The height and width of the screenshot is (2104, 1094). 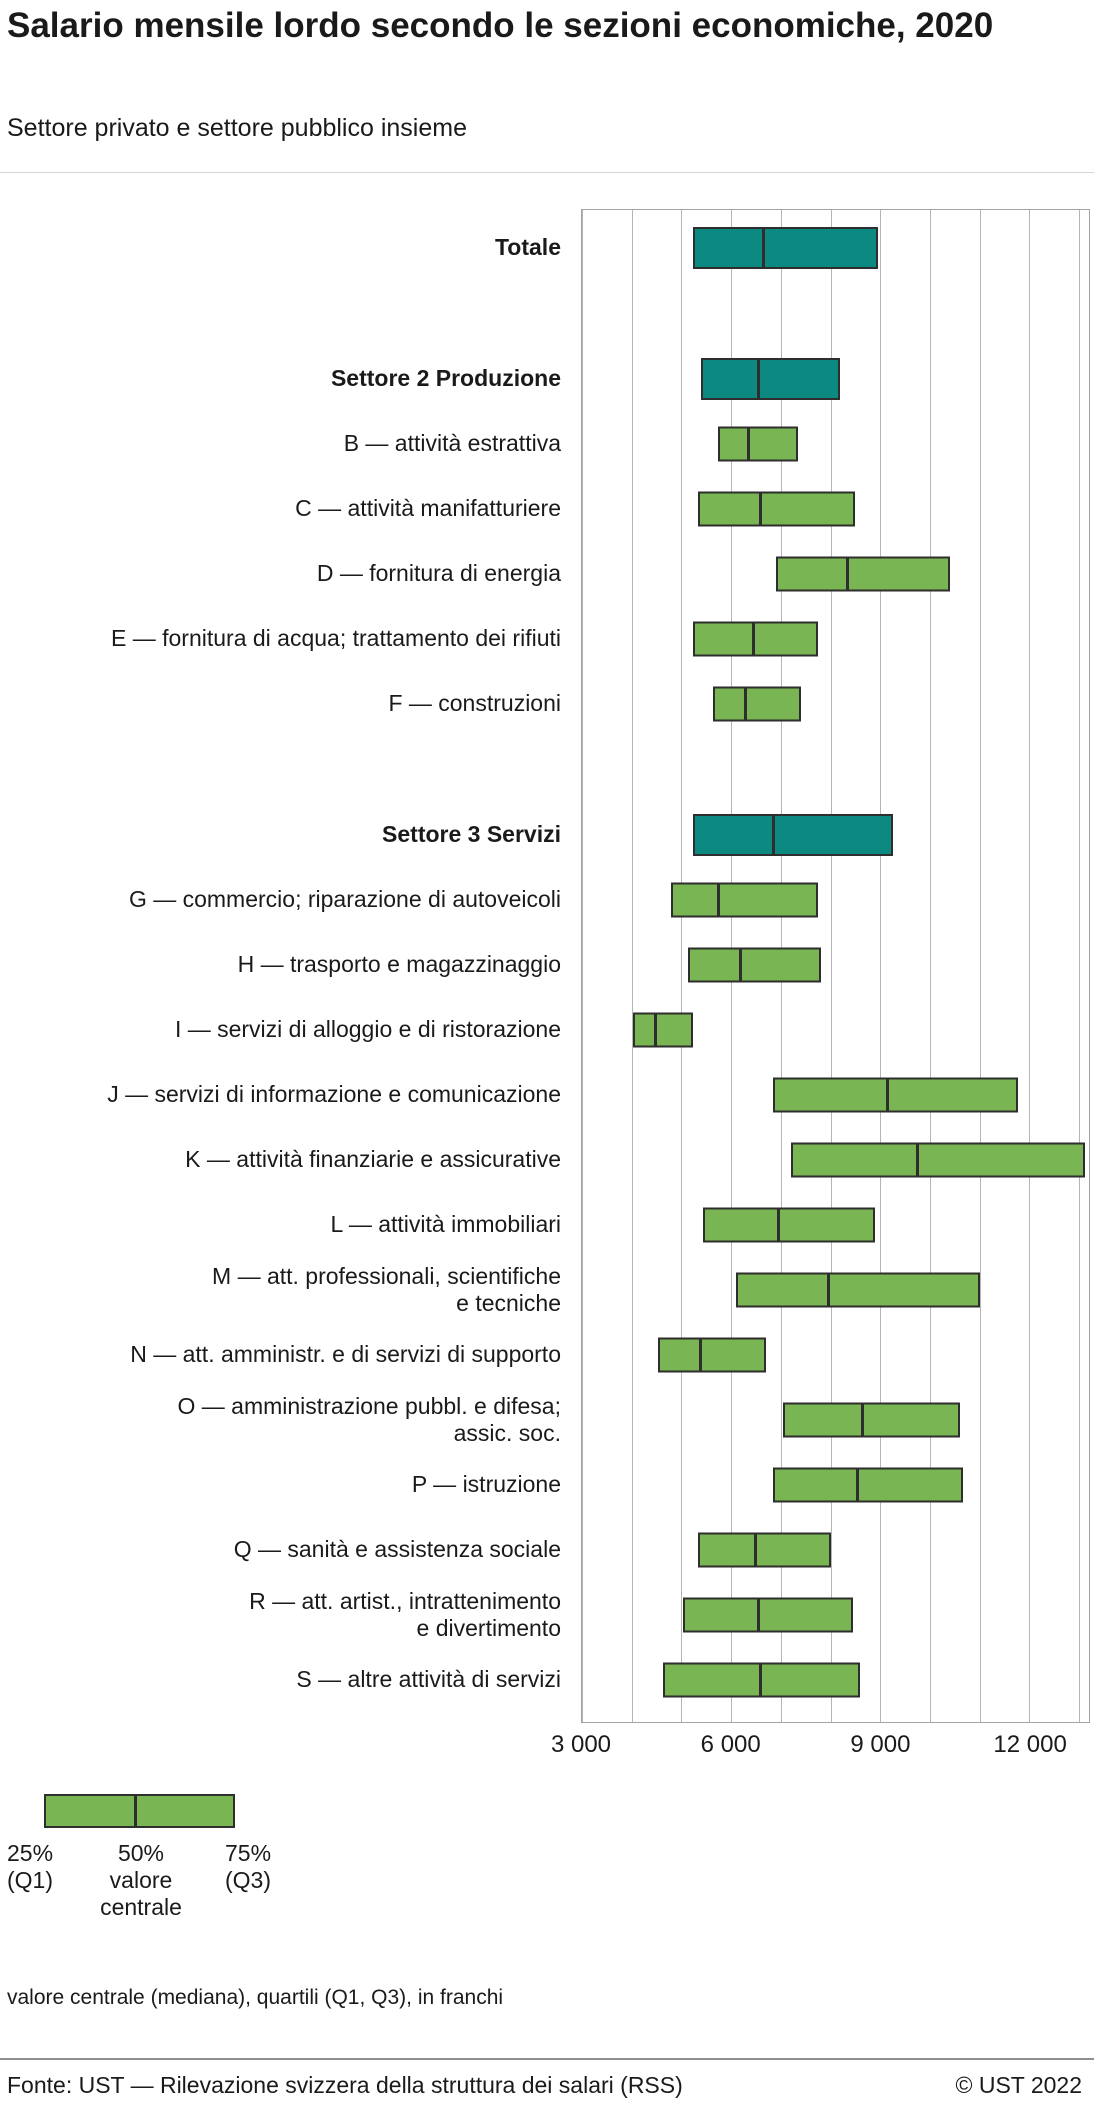 I want to click on chart-row: Q — sanità e assistenza sociale, so click(x=547, y=1549).